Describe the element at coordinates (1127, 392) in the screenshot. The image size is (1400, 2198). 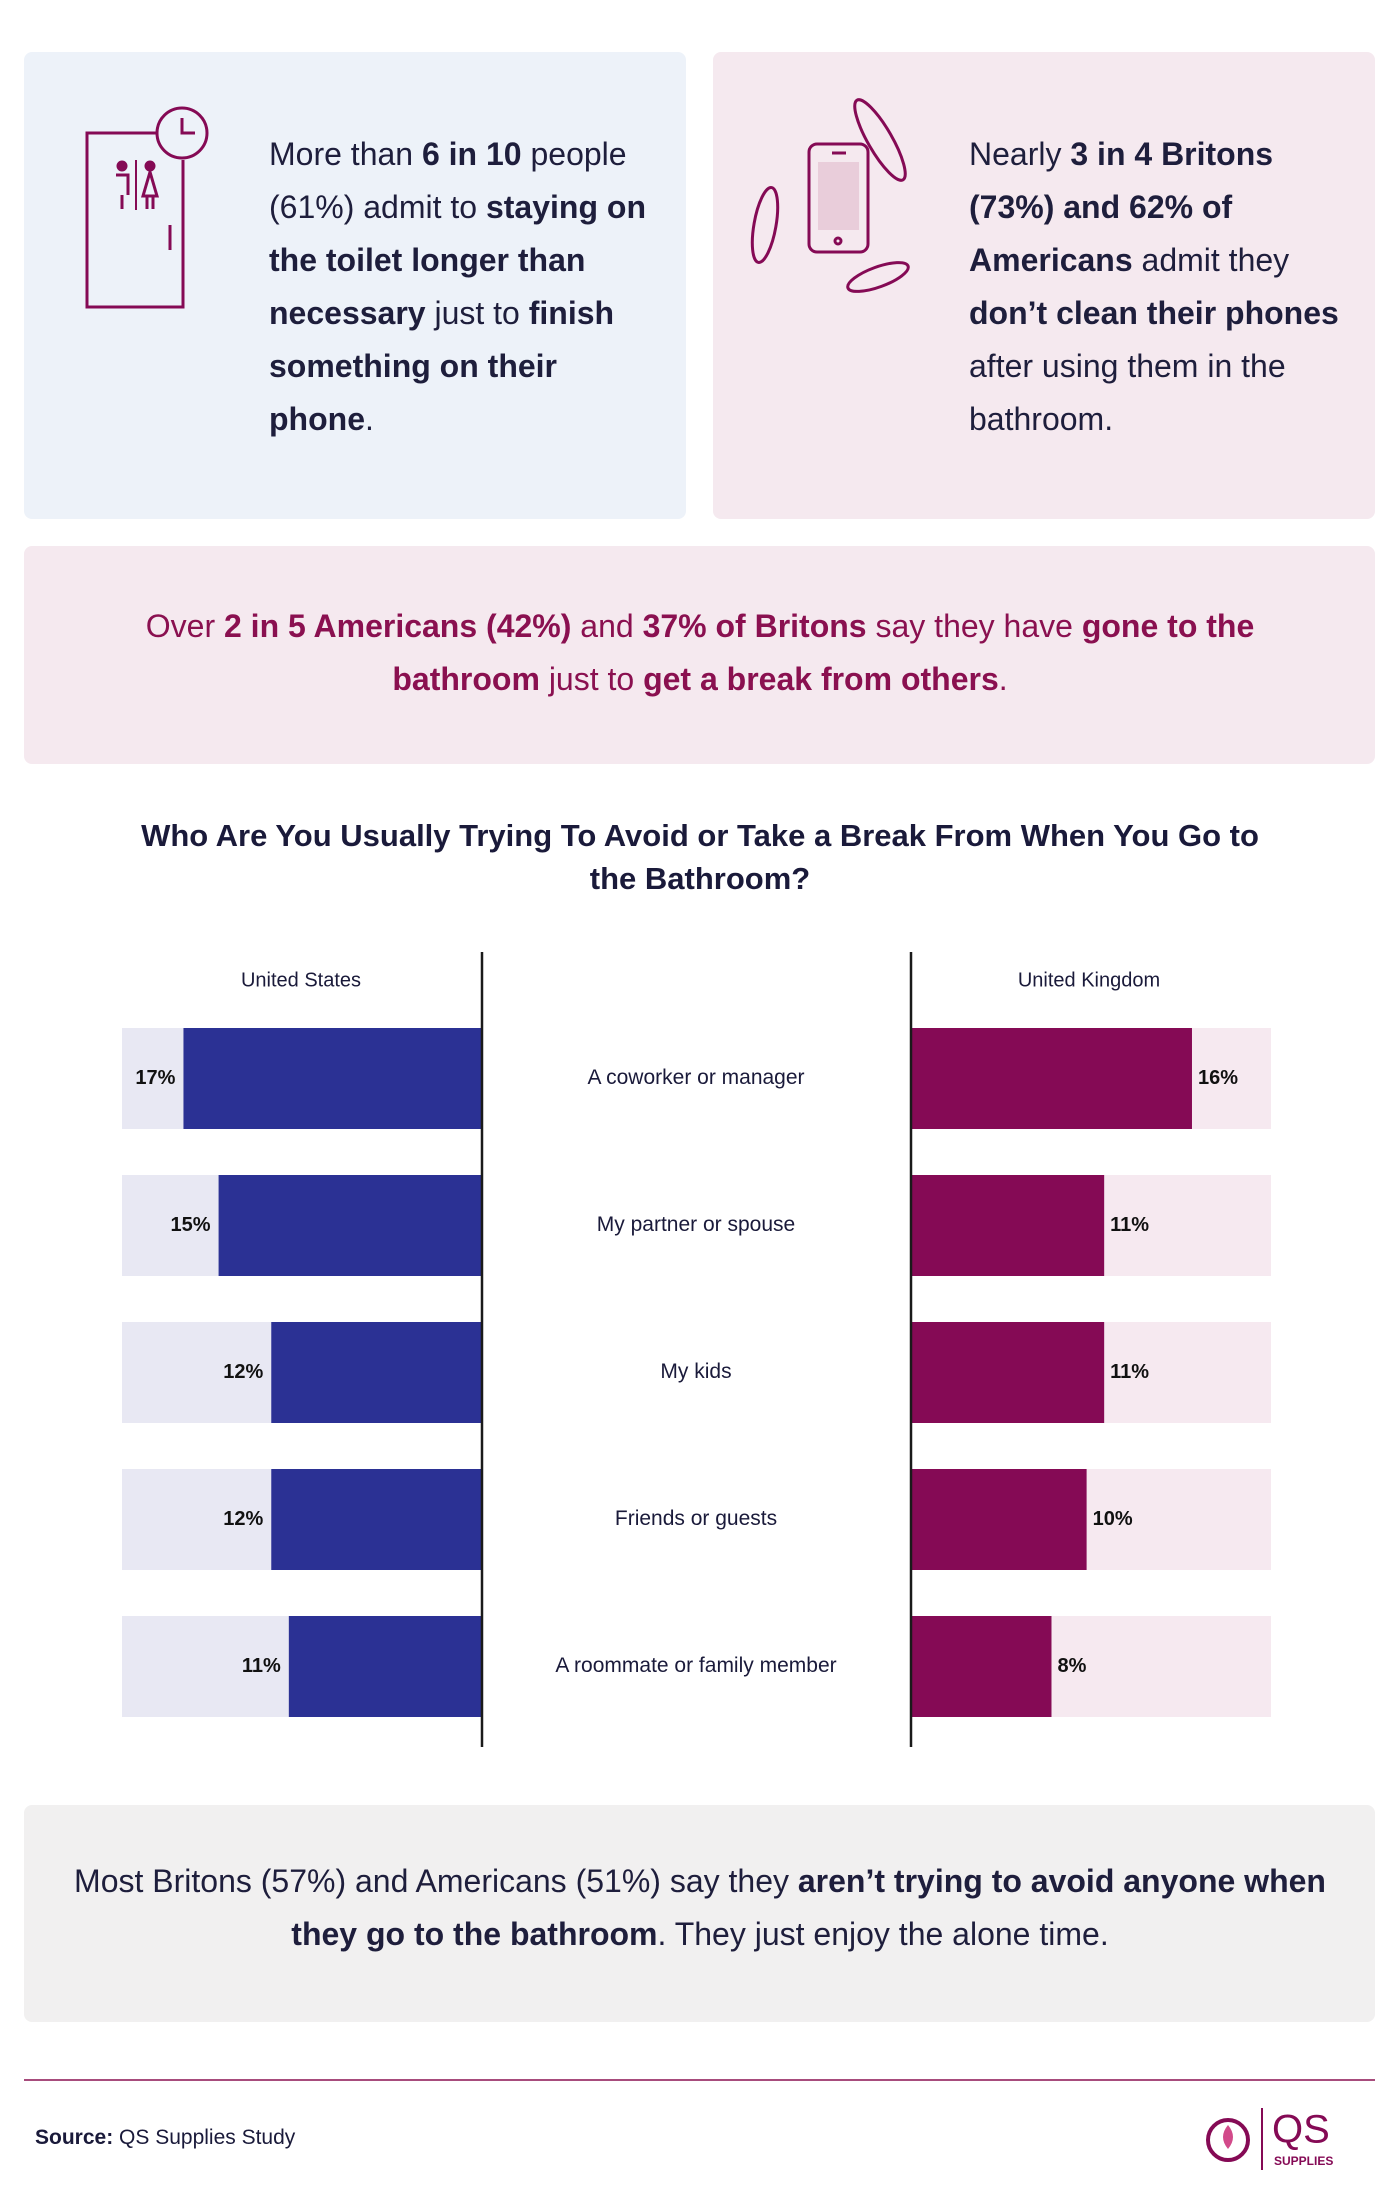
I see `text: after using them in the bathroom.` at that location.